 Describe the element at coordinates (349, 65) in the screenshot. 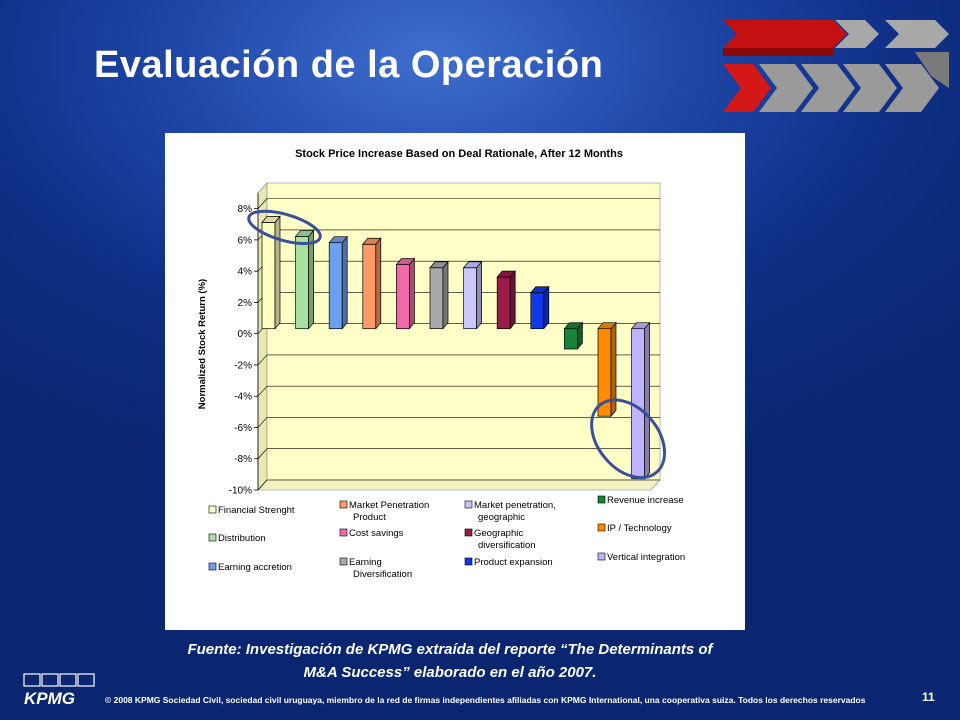

I see `slide-title: Evaluación de la Operación` at that location.